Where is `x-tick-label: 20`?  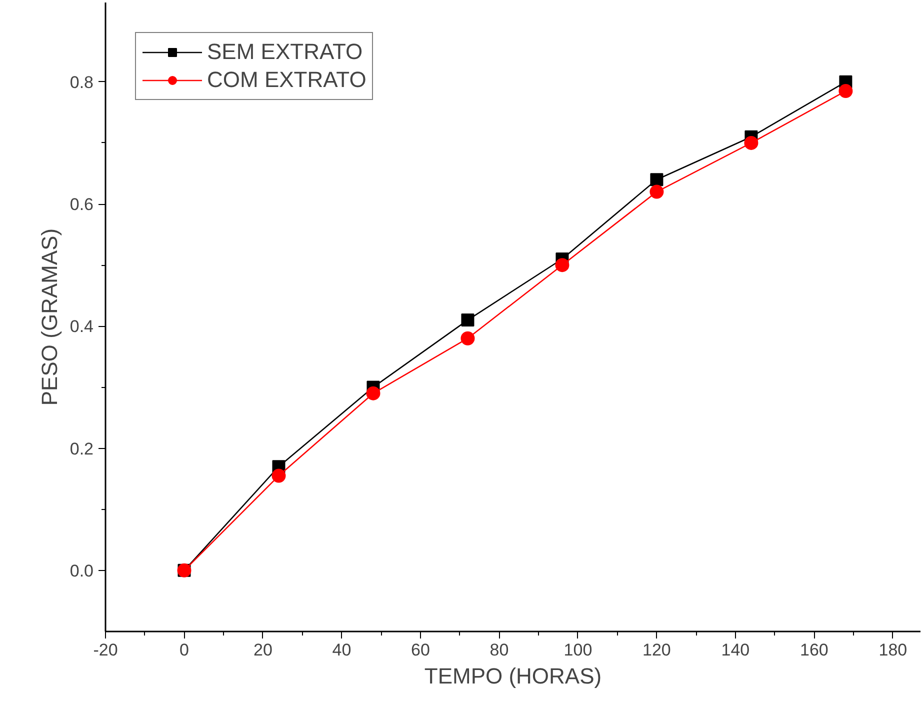
x-tick-label: 20 is located at coordinates (263, 650).